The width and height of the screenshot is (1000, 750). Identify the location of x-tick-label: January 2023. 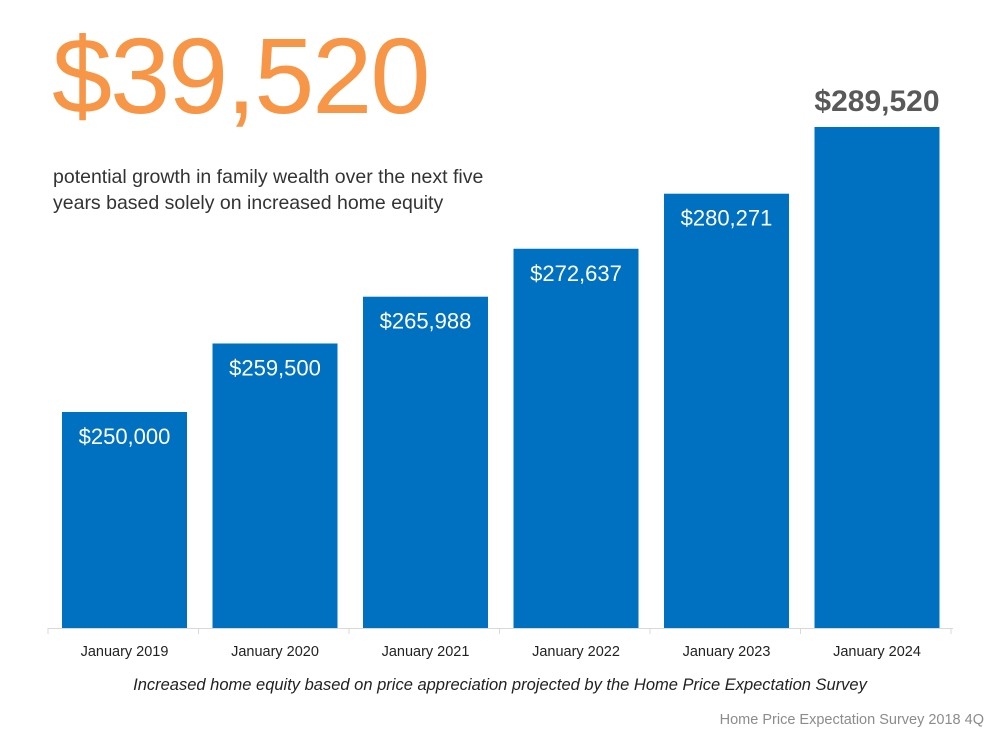
(727, 652).